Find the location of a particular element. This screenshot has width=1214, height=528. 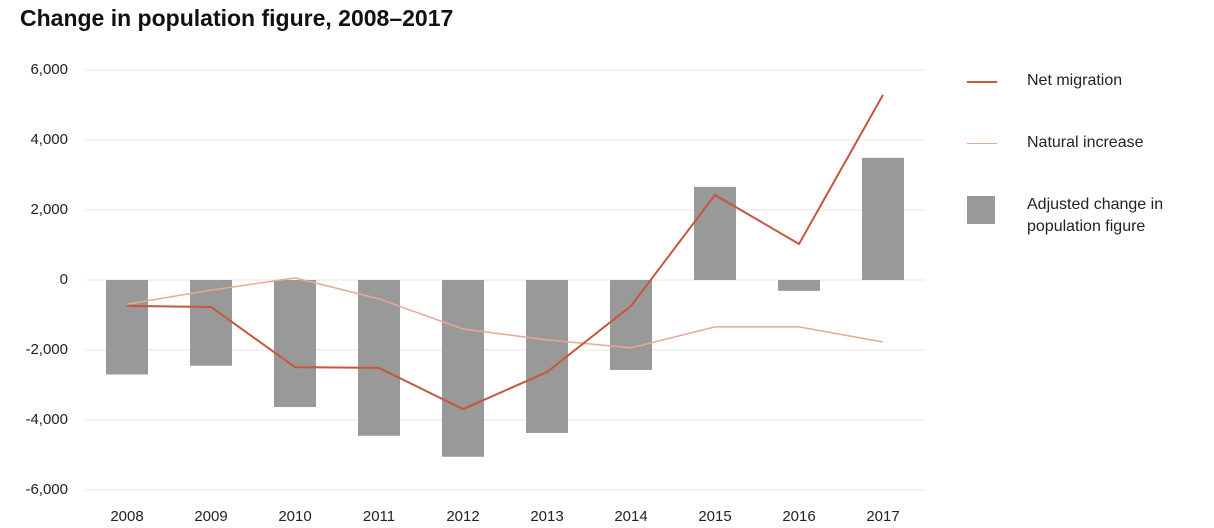

y-tick-label: 6,000 is located at coordinates (49, 69).